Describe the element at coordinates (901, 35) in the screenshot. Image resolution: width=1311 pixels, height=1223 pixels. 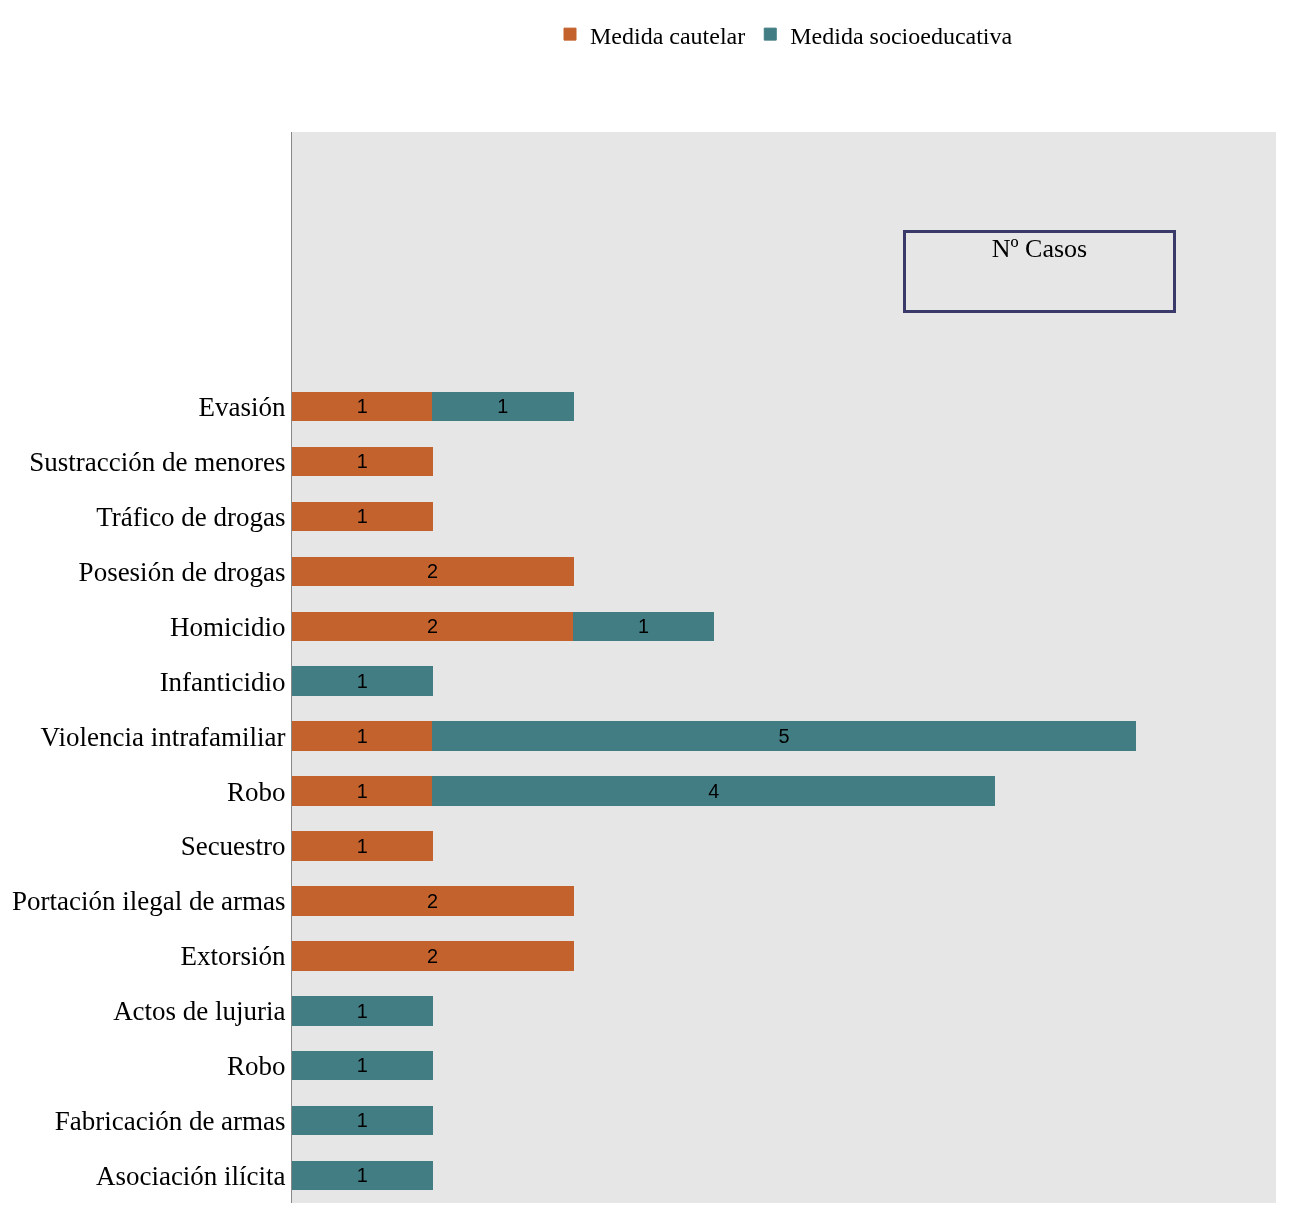
I see `legend-label: Medida socioeducativa` at that location.